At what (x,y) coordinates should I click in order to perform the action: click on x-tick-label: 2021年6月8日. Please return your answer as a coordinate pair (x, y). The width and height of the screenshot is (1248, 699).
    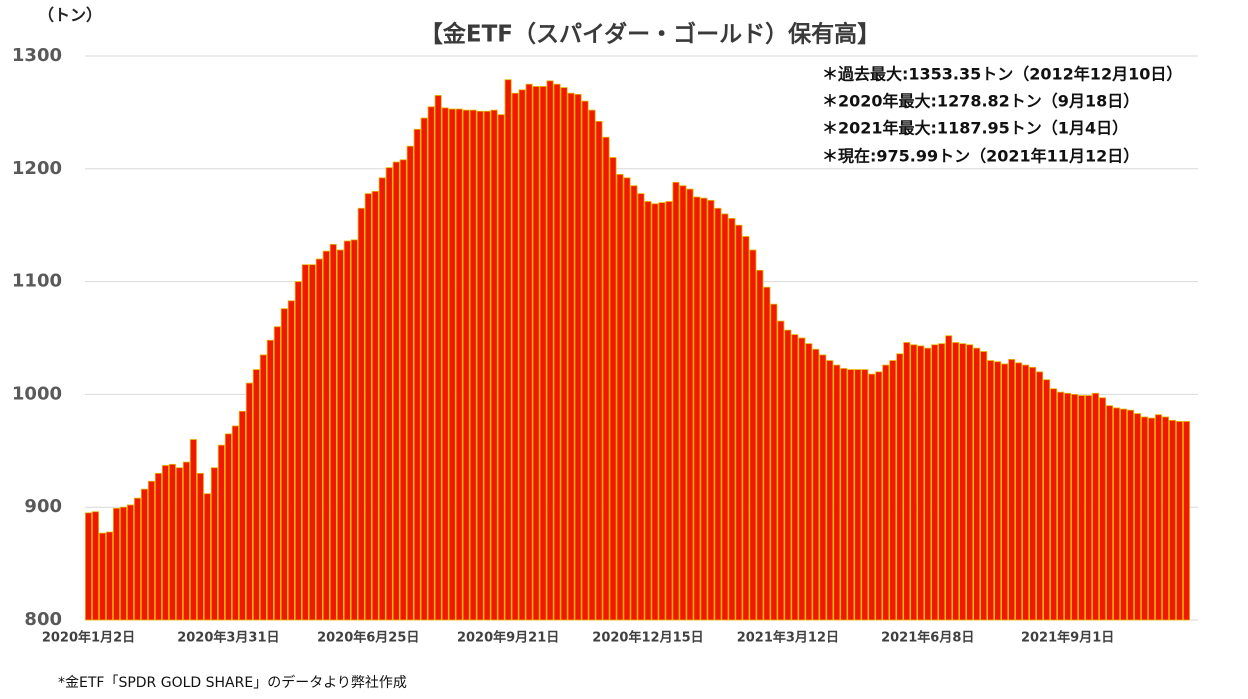
    Looking at the image, I should click on (927, 638).